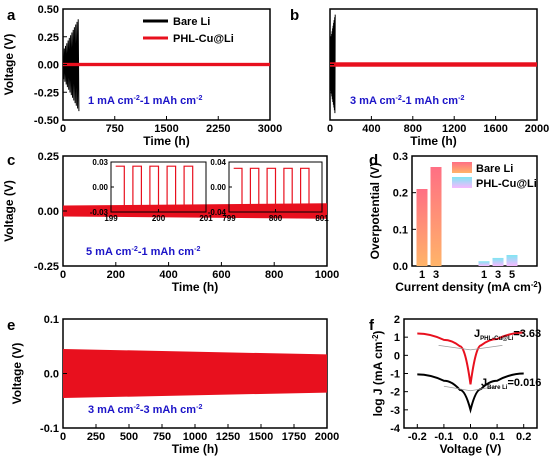 The image size is (554, 456). Describe the element at coordinates (395, 393) in the screenshot. I see `y-tick-label: -2` at that location.